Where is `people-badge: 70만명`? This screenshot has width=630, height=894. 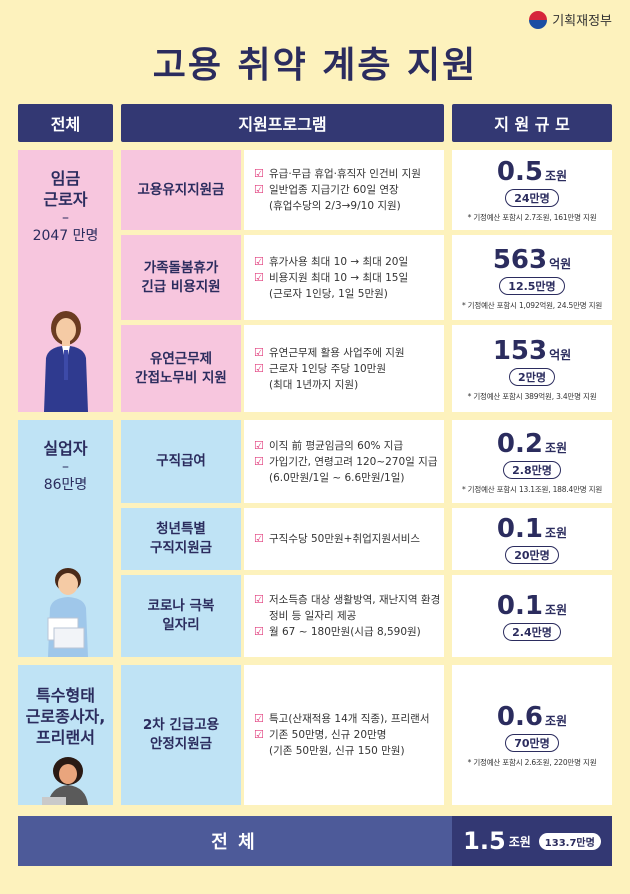 people-badge: 70만명 is located at coordinates (532, 743).